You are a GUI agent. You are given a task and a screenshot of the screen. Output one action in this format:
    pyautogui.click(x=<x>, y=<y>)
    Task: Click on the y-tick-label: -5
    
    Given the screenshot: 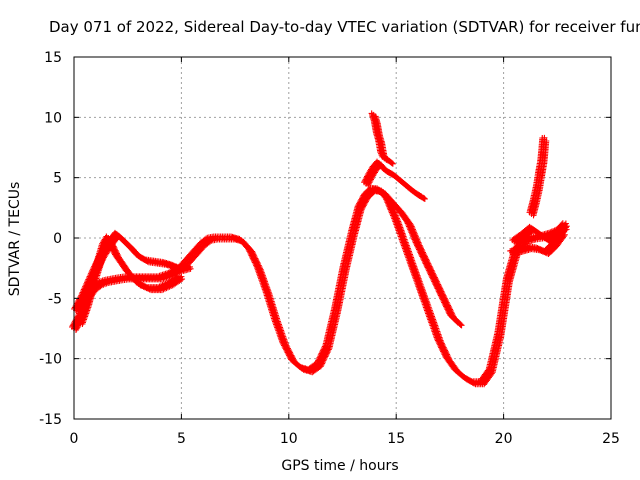 What is the action you would take?
    pyautogui.click(x=55, y=299)
    